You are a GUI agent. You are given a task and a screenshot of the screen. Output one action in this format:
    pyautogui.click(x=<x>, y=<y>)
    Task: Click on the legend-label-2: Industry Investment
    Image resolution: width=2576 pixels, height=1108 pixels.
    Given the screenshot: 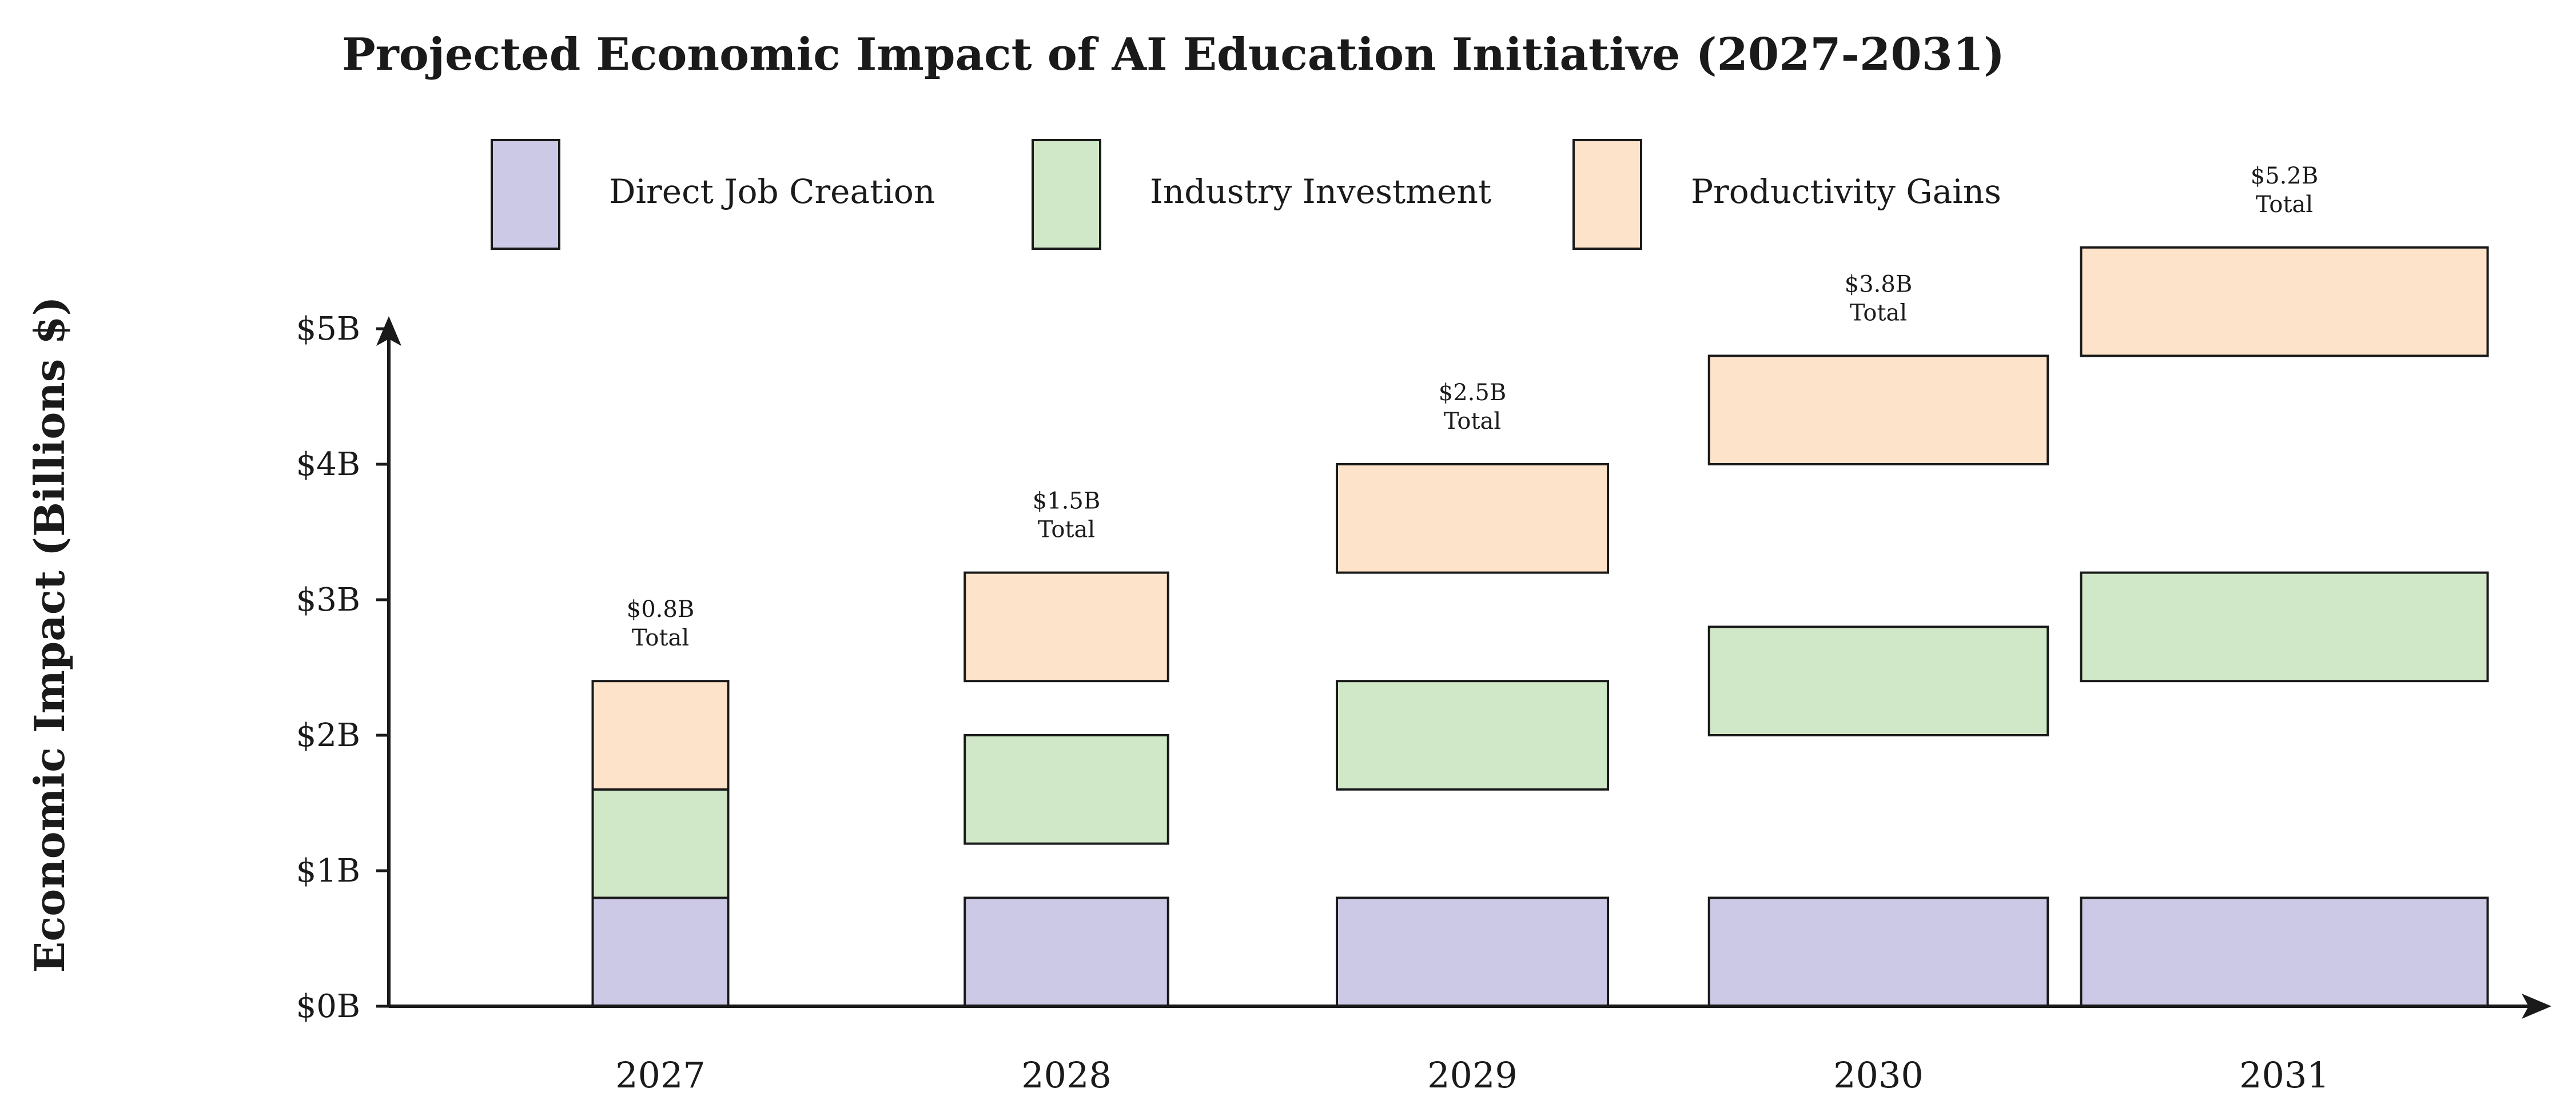 What is the action you would take?
    pyautogui.click(x=1320, y=191)
    